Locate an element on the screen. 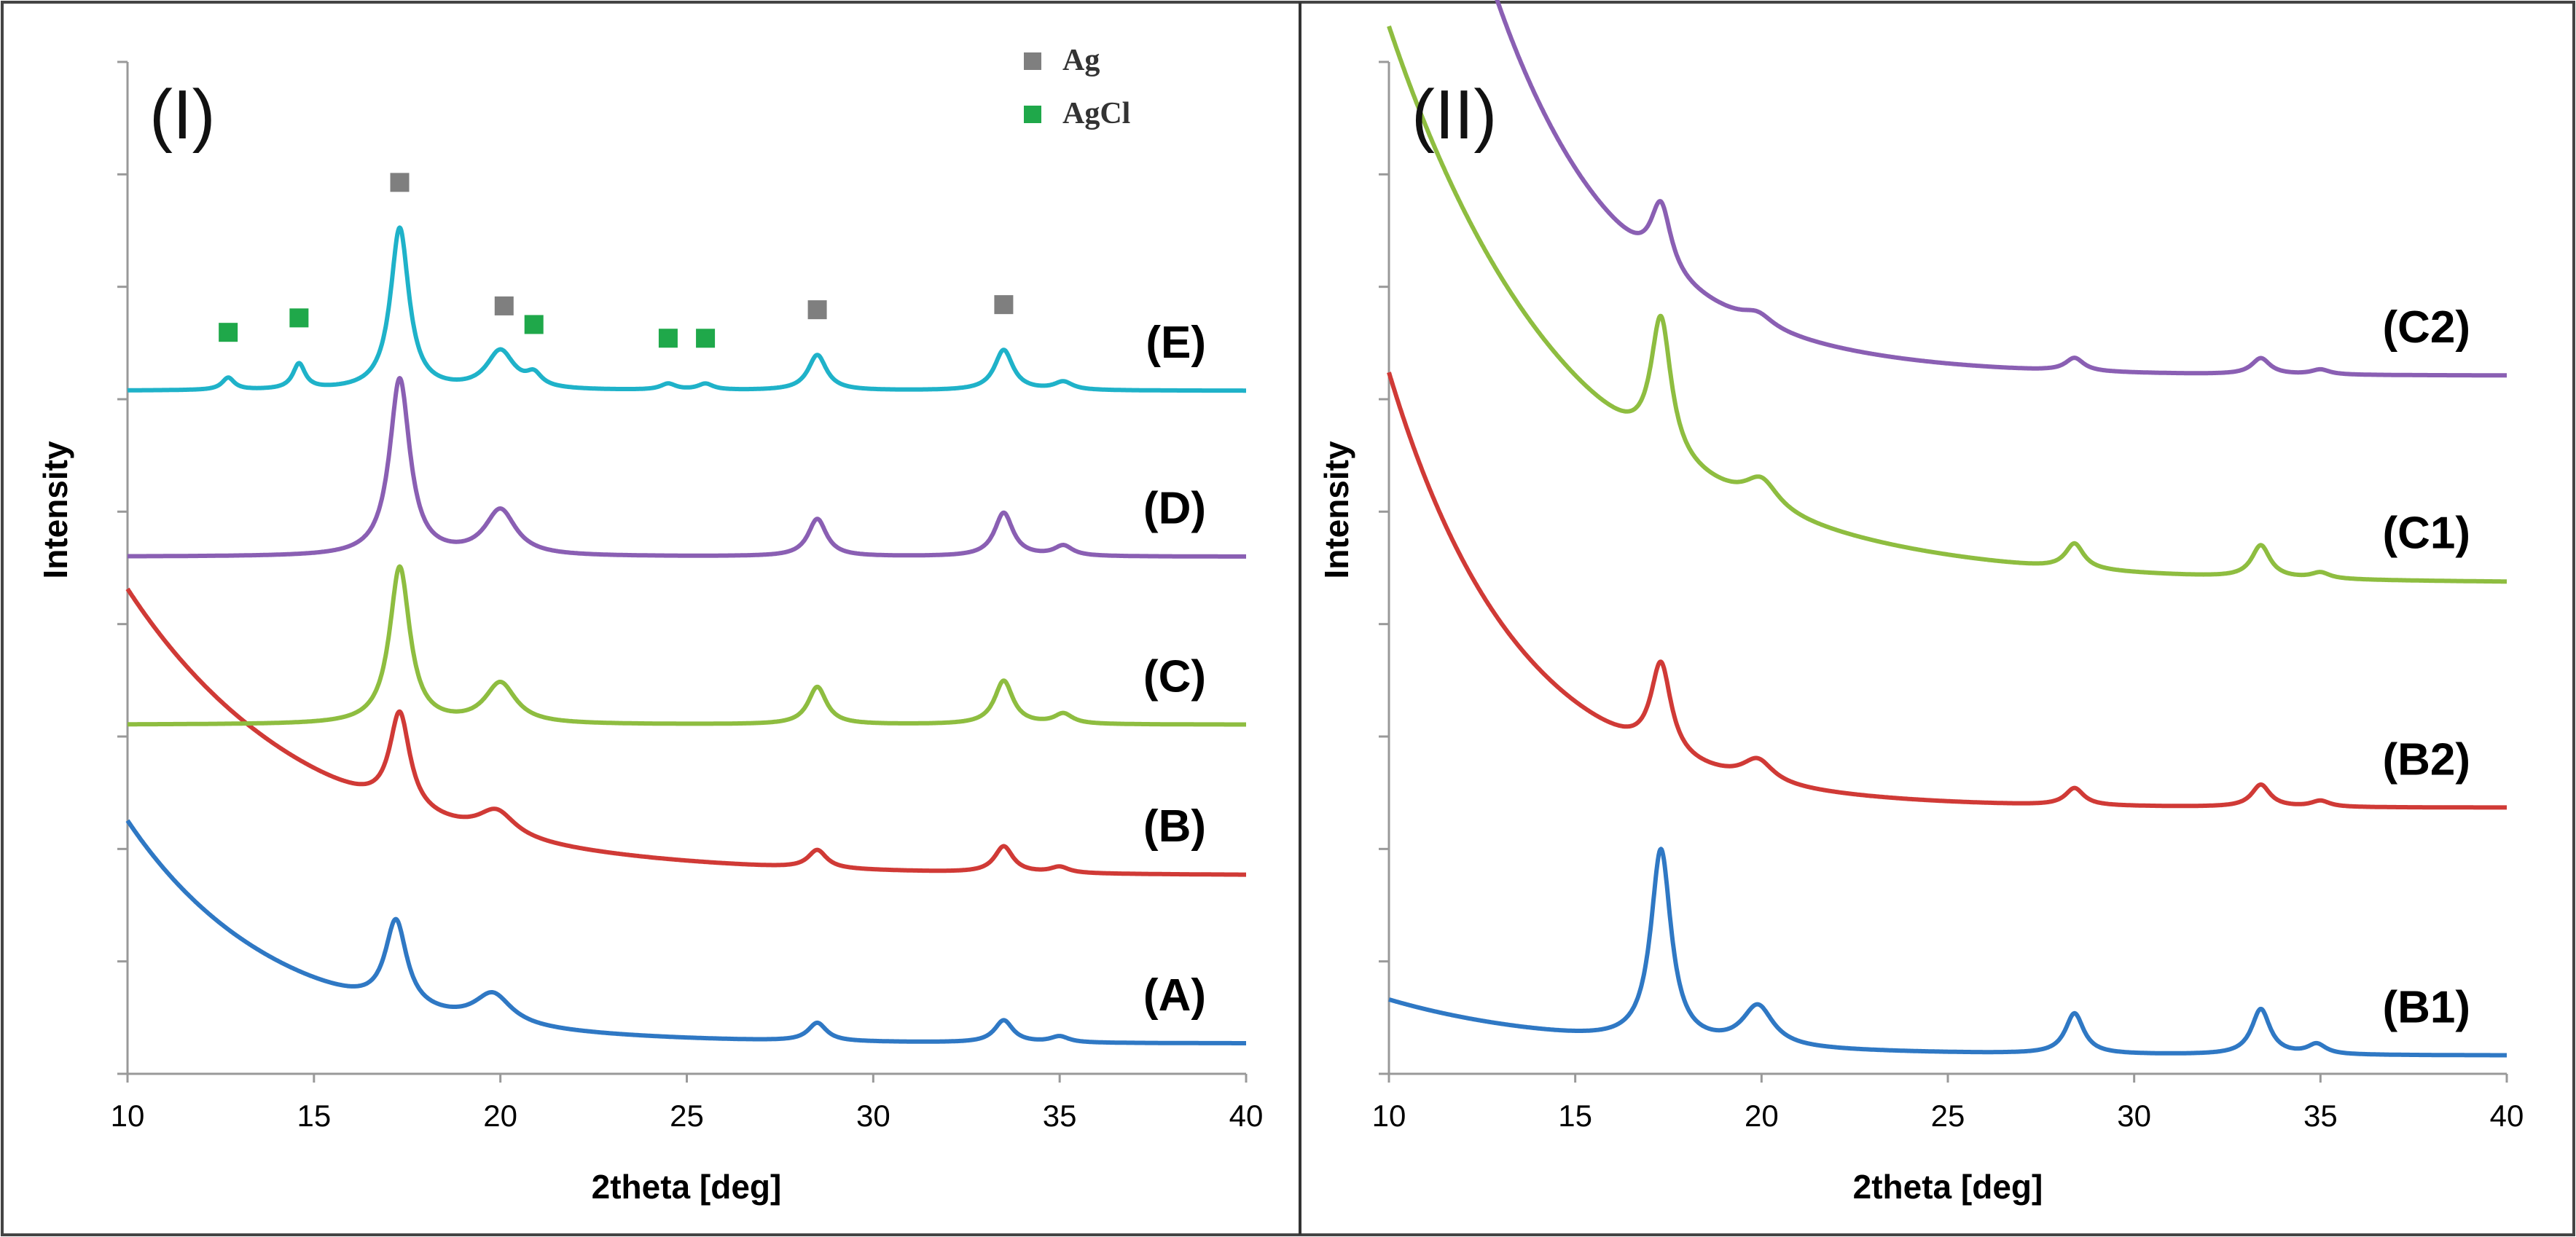  panel-i-series-labels: (A) (B) (C) (D) (E) is located at coordinates (1174, 669).